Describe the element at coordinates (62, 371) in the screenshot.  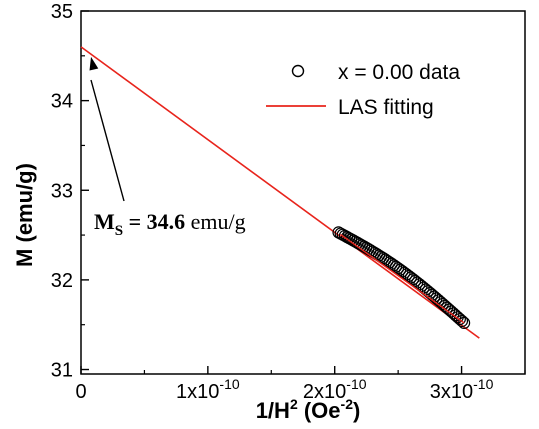
I see `y-tick-label: 31` at that location.